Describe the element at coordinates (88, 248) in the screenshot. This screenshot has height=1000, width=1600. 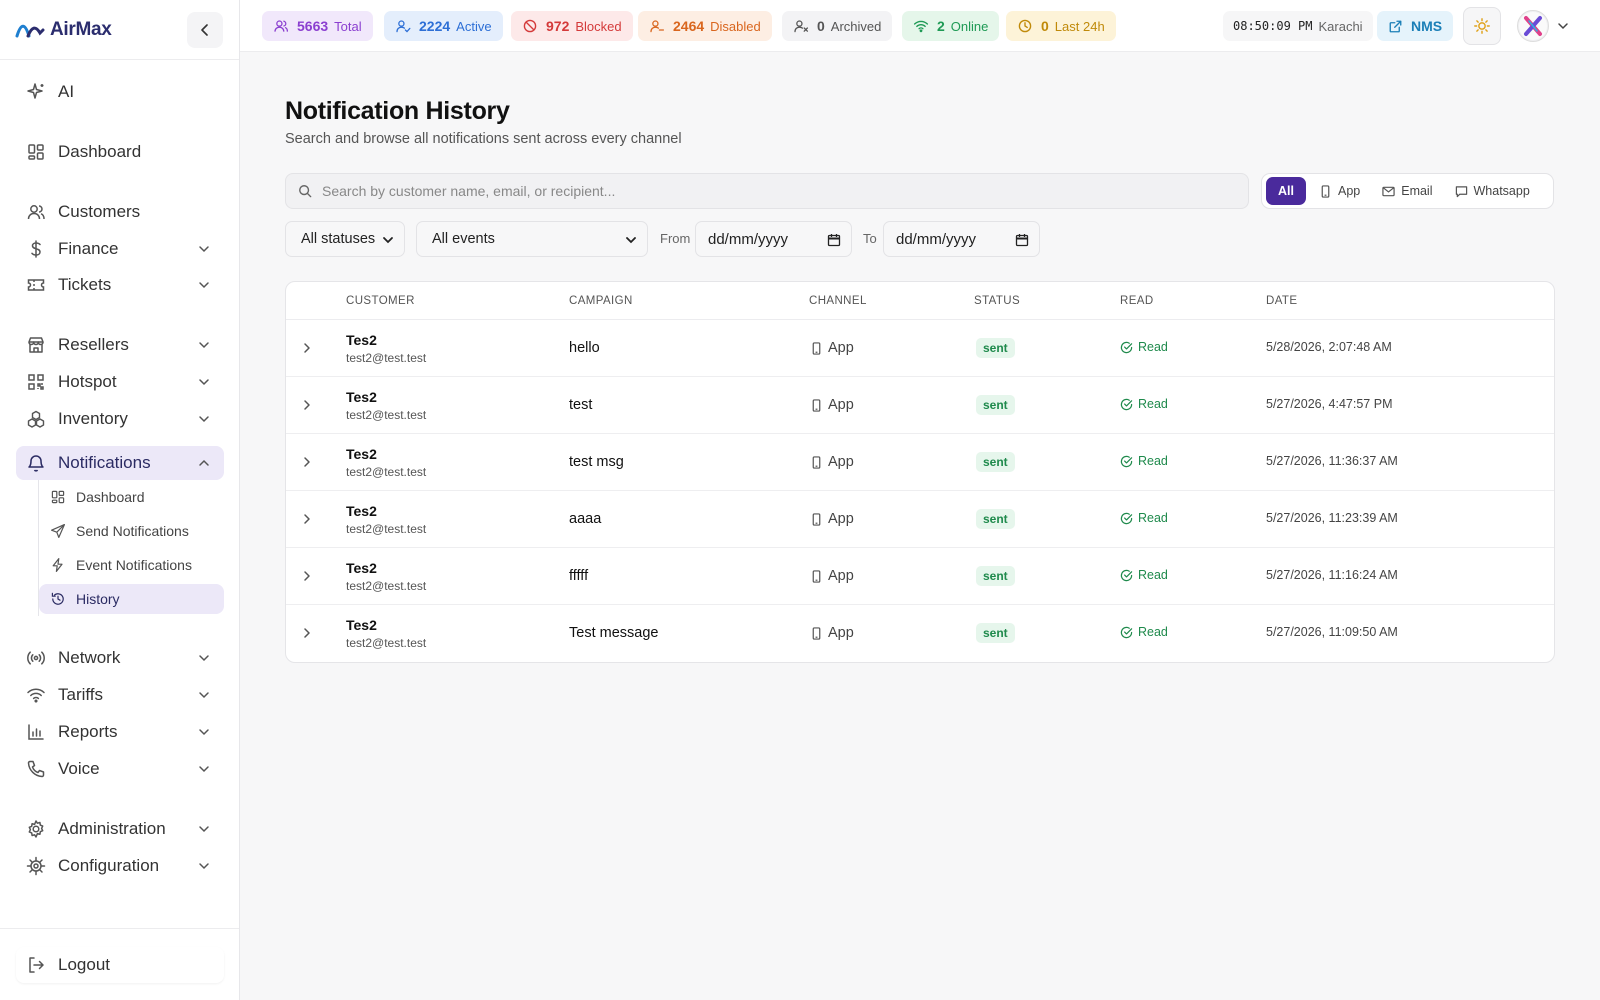
I see `sidebar-item-label: Finance` at that location.